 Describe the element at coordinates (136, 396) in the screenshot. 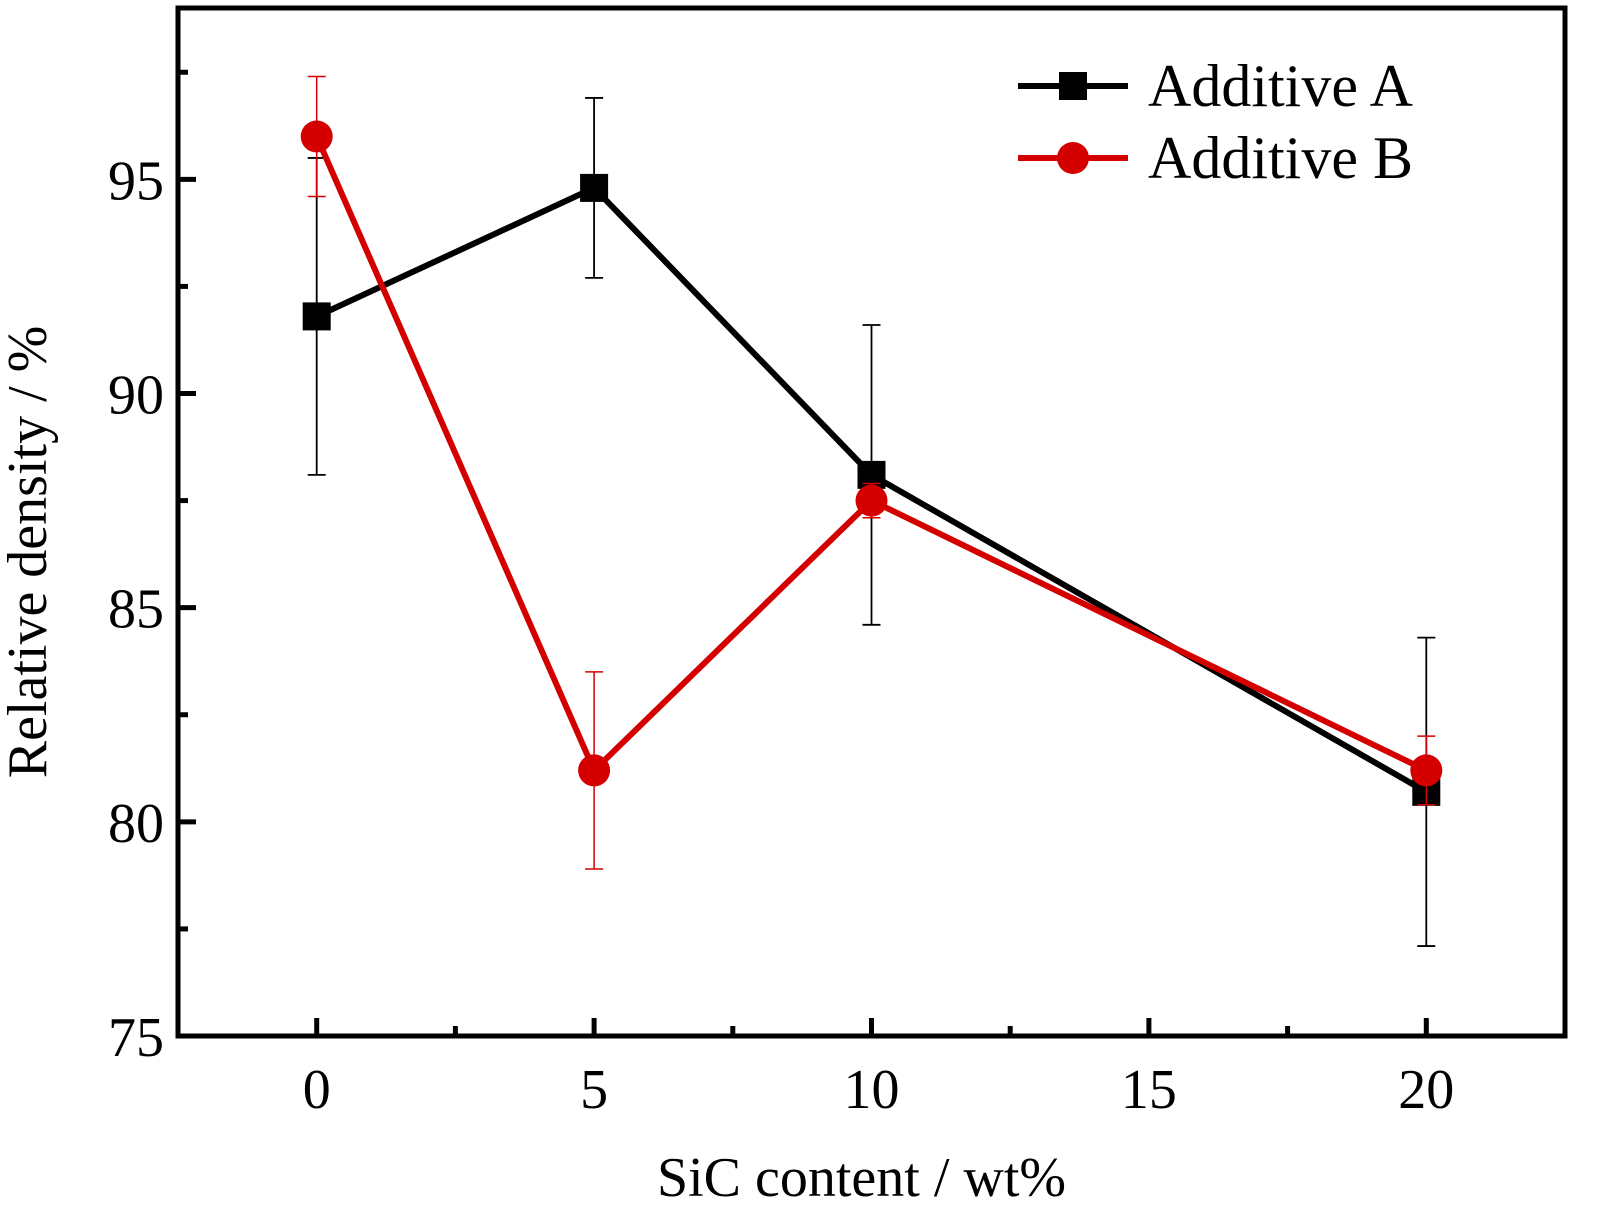

I see `y-tick-label: 90` at that location.